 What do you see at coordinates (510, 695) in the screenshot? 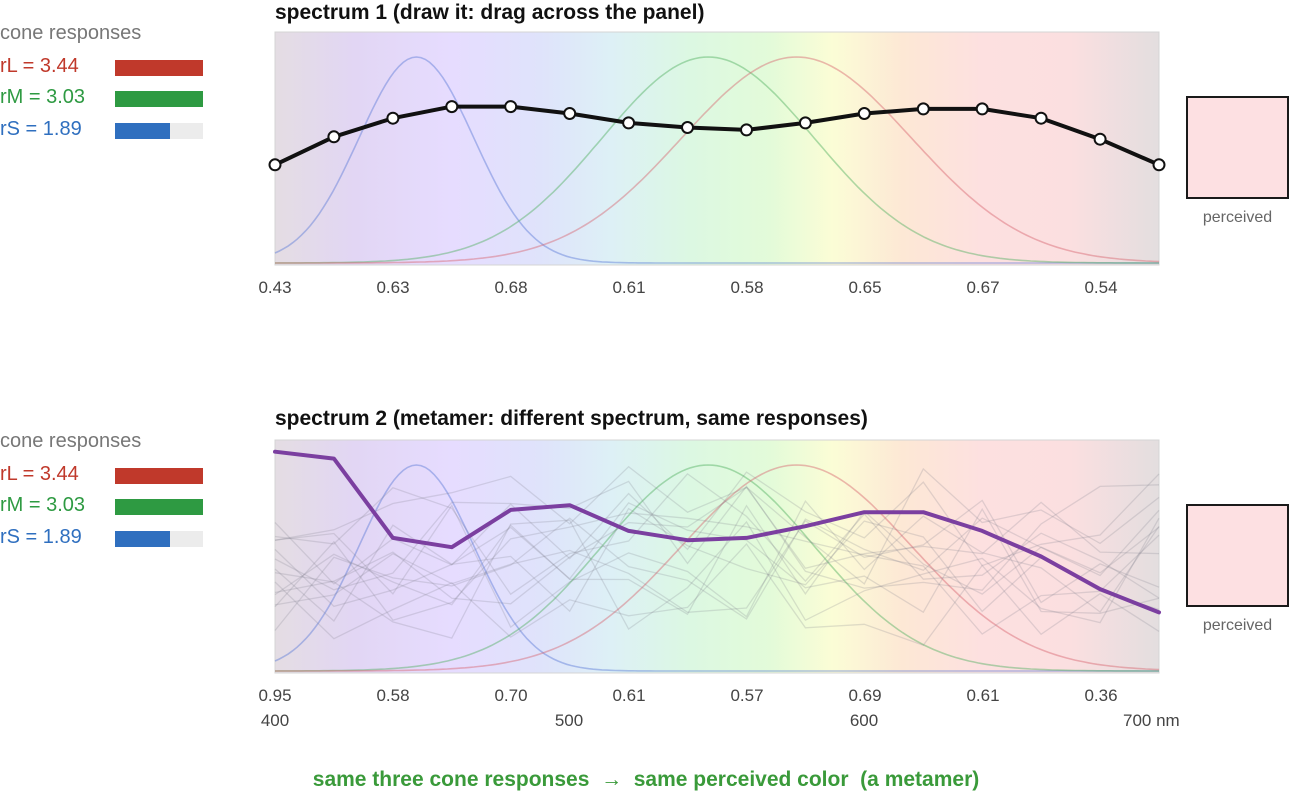
I see `value-tick-label: 0.70` at bounding box center [510, 695].